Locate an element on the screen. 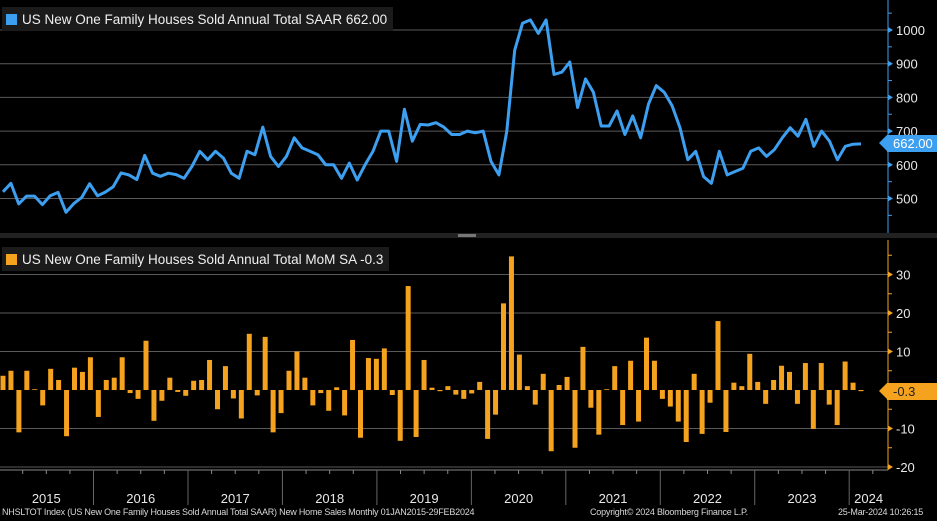 The image size is (937, 521). x-tick-label-year: 2024 is located at coordinates (868, 498).